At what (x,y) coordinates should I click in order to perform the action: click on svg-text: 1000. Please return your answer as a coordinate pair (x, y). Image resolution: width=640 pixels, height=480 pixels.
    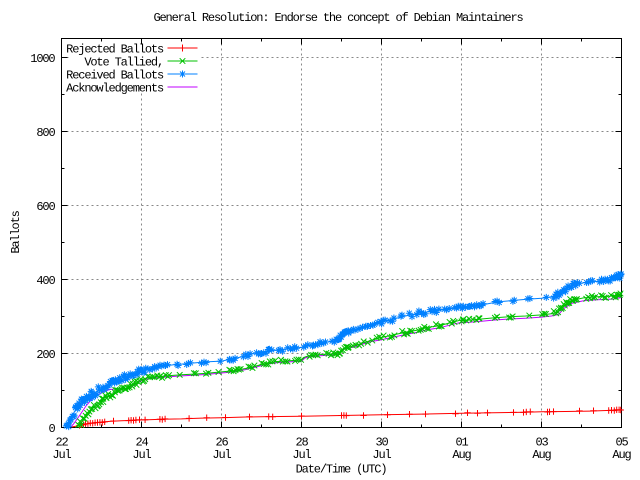
    Looking at the image, I should click on (42, 59).